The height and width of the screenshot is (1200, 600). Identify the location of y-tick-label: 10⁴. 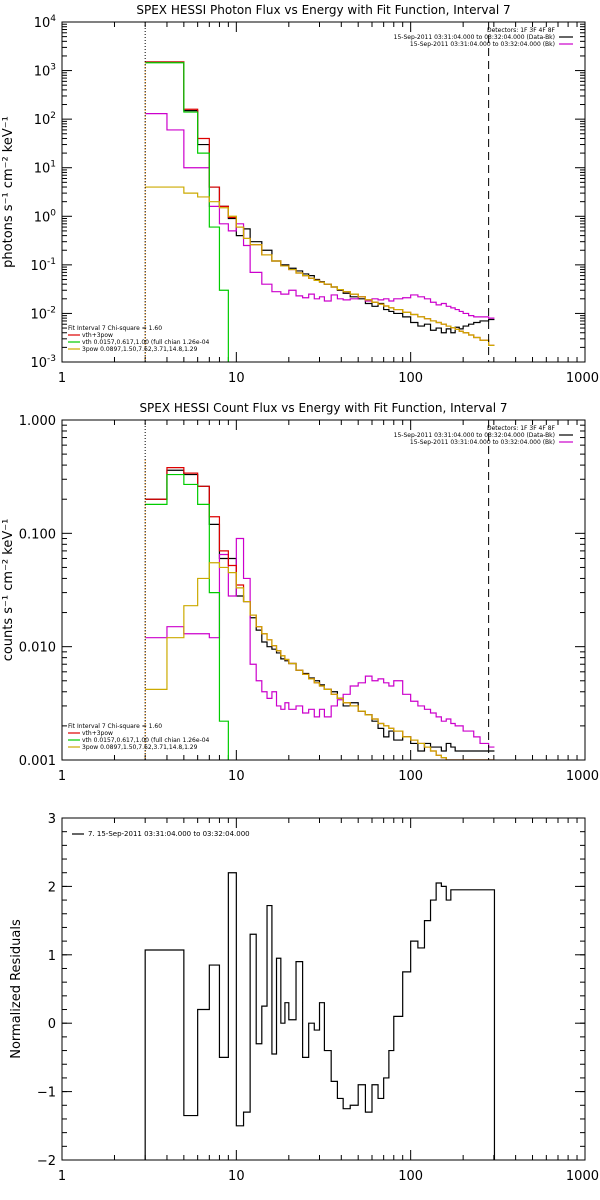
(45, 22).